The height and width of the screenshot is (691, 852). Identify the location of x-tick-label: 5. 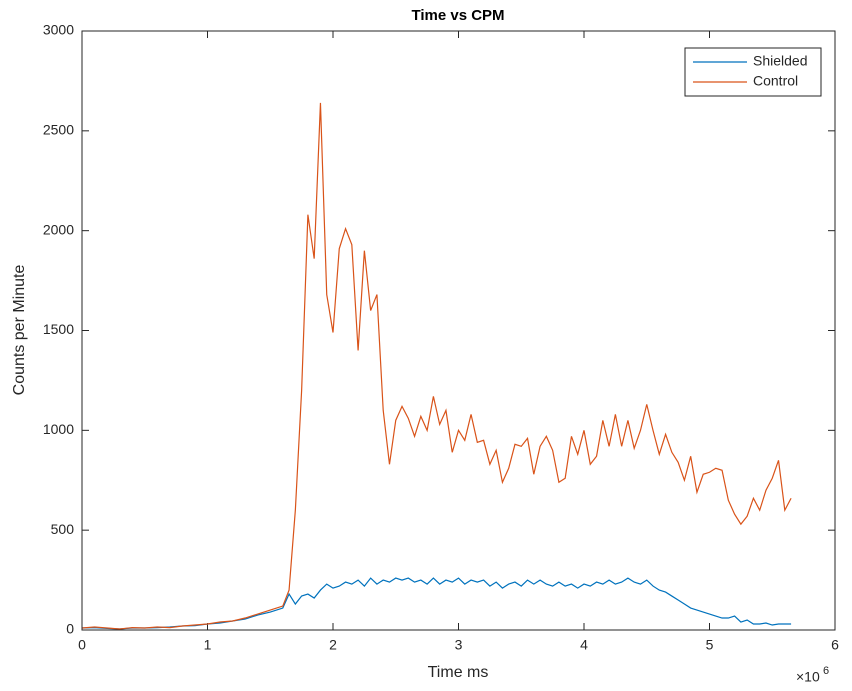
(710, 645).